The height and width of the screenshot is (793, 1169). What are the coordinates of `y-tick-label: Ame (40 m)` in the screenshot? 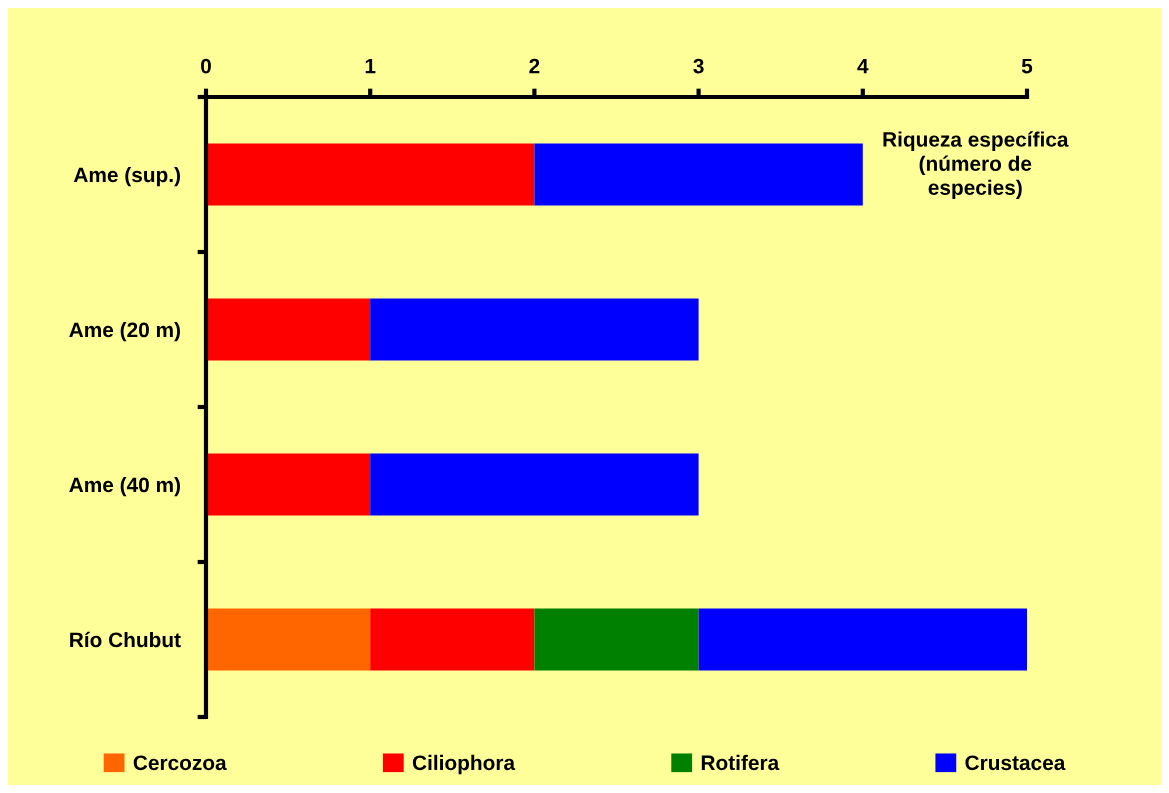 It's located at (124, 486).